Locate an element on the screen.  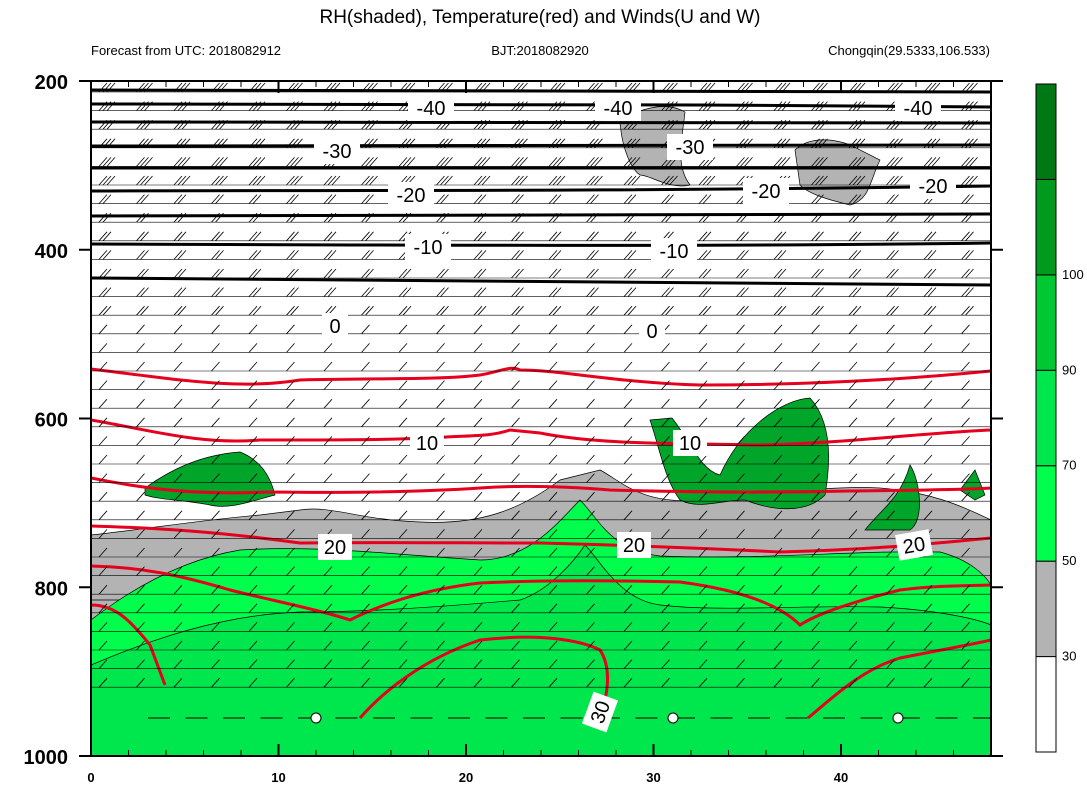
label-text: -40 is located at coordinates (918, 109).